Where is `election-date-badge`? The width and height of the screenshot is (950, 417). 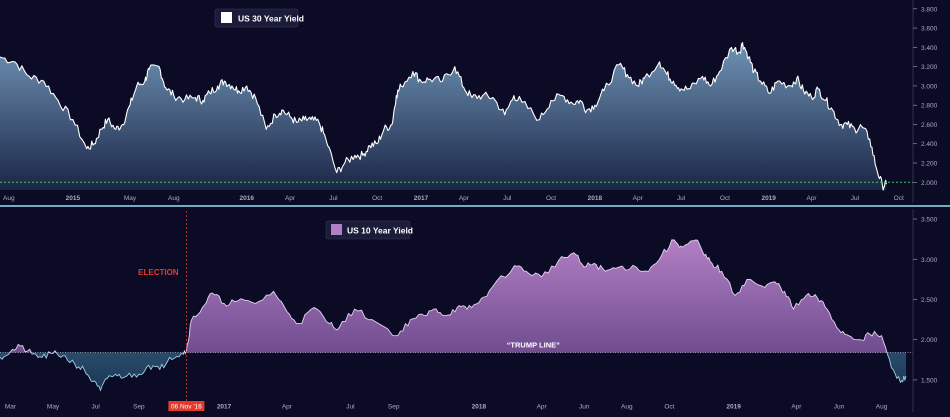
election-date-badge is located at coordinates (186, 406).